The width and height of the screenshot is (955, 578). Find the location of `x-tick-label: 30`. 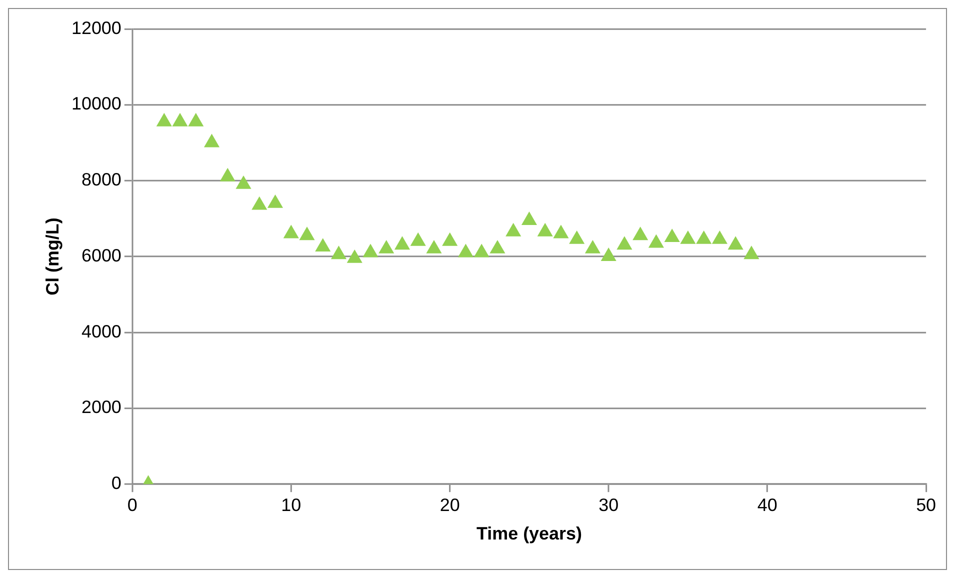

x-tick-label: 30 is located at coordinates (608, 504).